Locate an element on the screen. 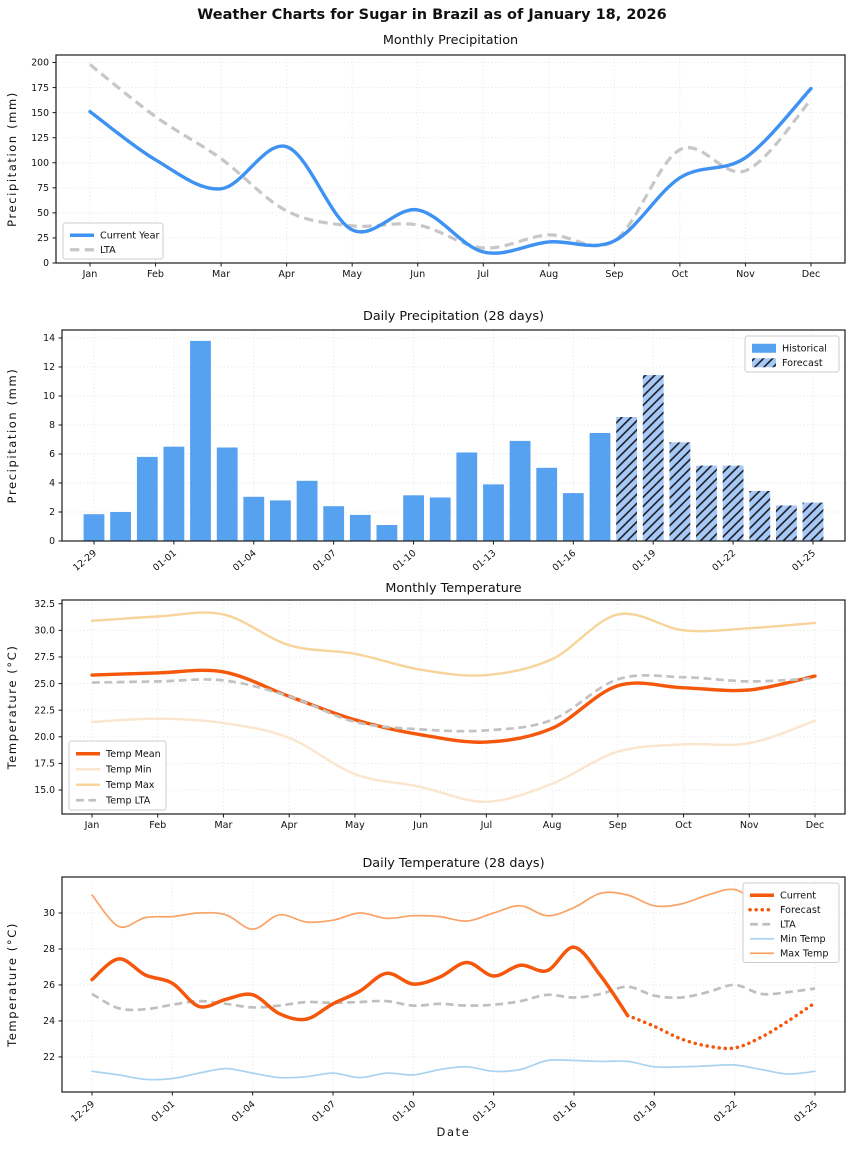  x-tick-label: 01-07 is located at coordinates (325, 561).